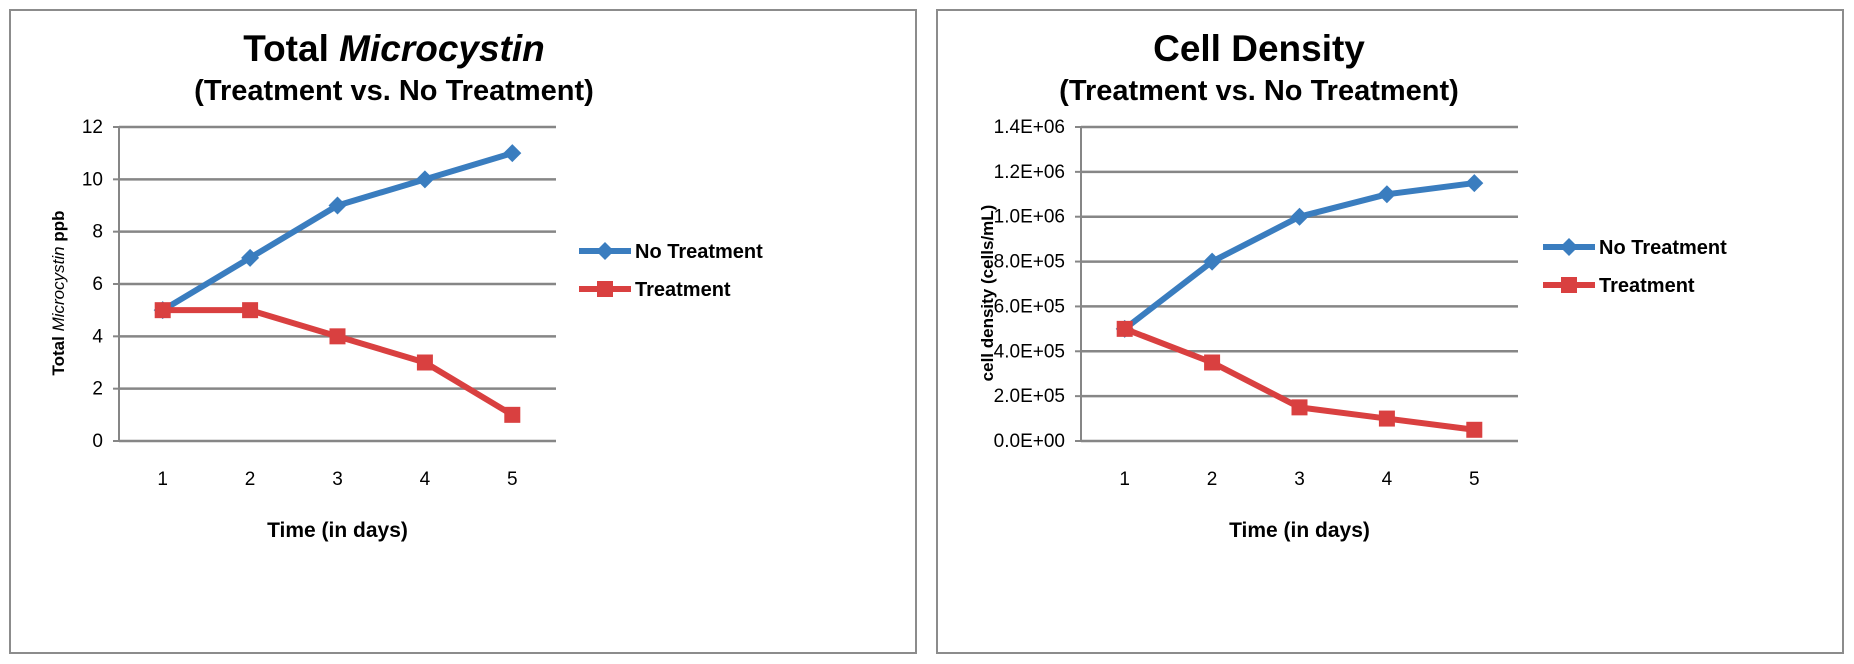 This screenshot has height=664, width=1854. What do you see at coordinates (58, 229) in the screenshot?
I see `y-axis-label-post: ppb` at bounding box center [58, 229].